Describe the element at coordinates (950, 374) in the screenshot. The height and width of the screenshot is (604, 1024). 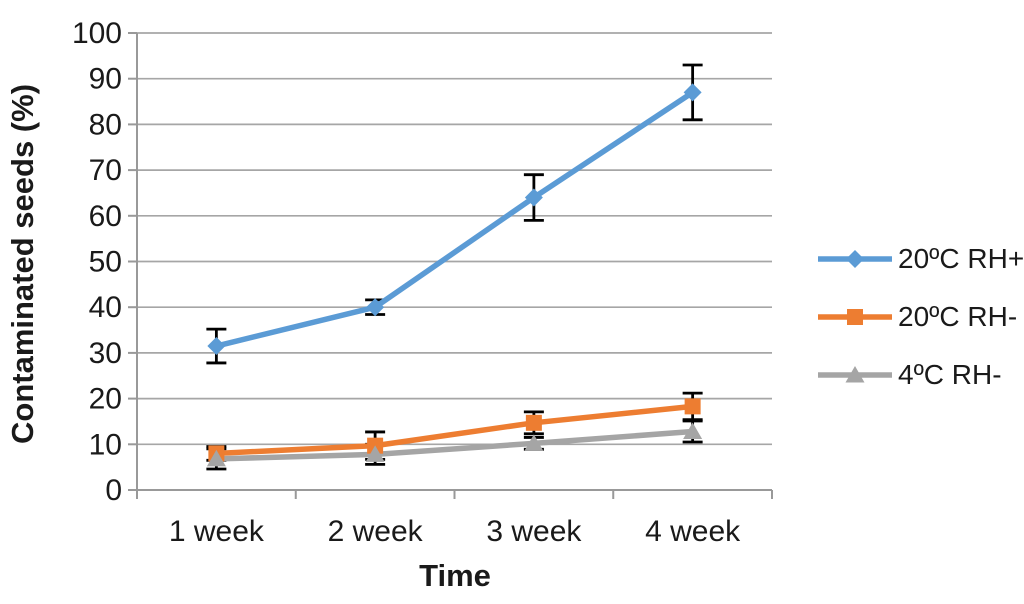
I see `legend-item-label: 4ºC RH-` at that location.